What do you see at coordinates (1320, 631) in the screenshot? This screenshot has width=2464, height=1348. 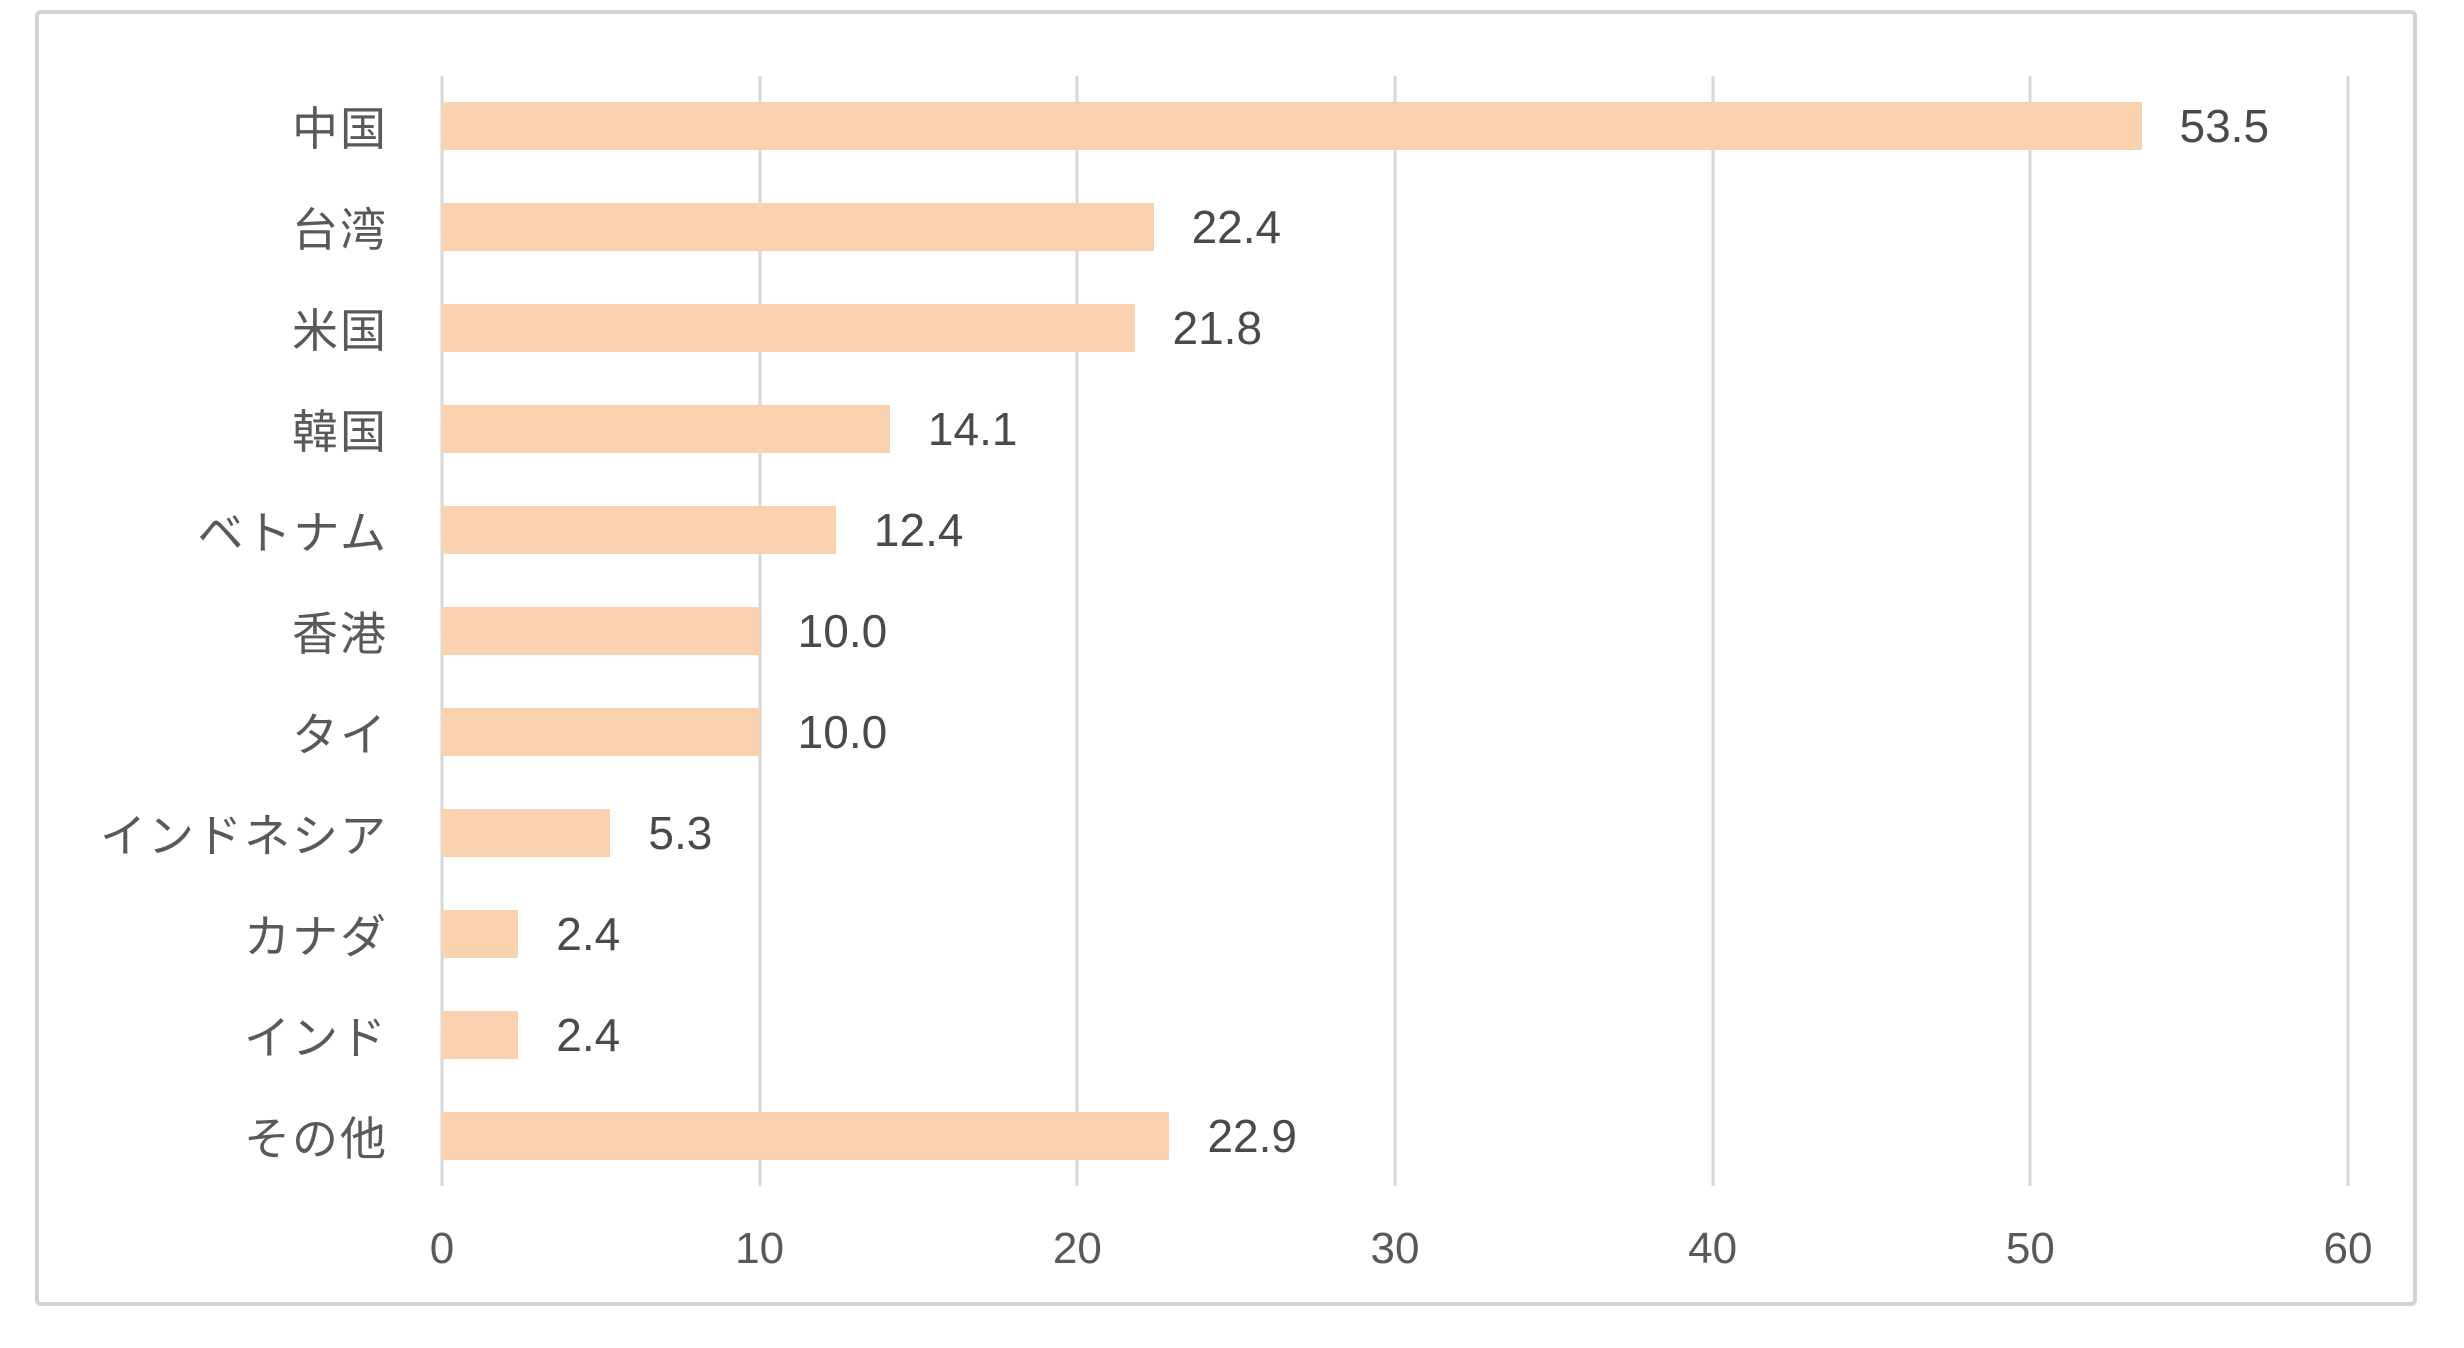 I see `bar-row: 香港 10.0` at bounding box center [1320, 631].